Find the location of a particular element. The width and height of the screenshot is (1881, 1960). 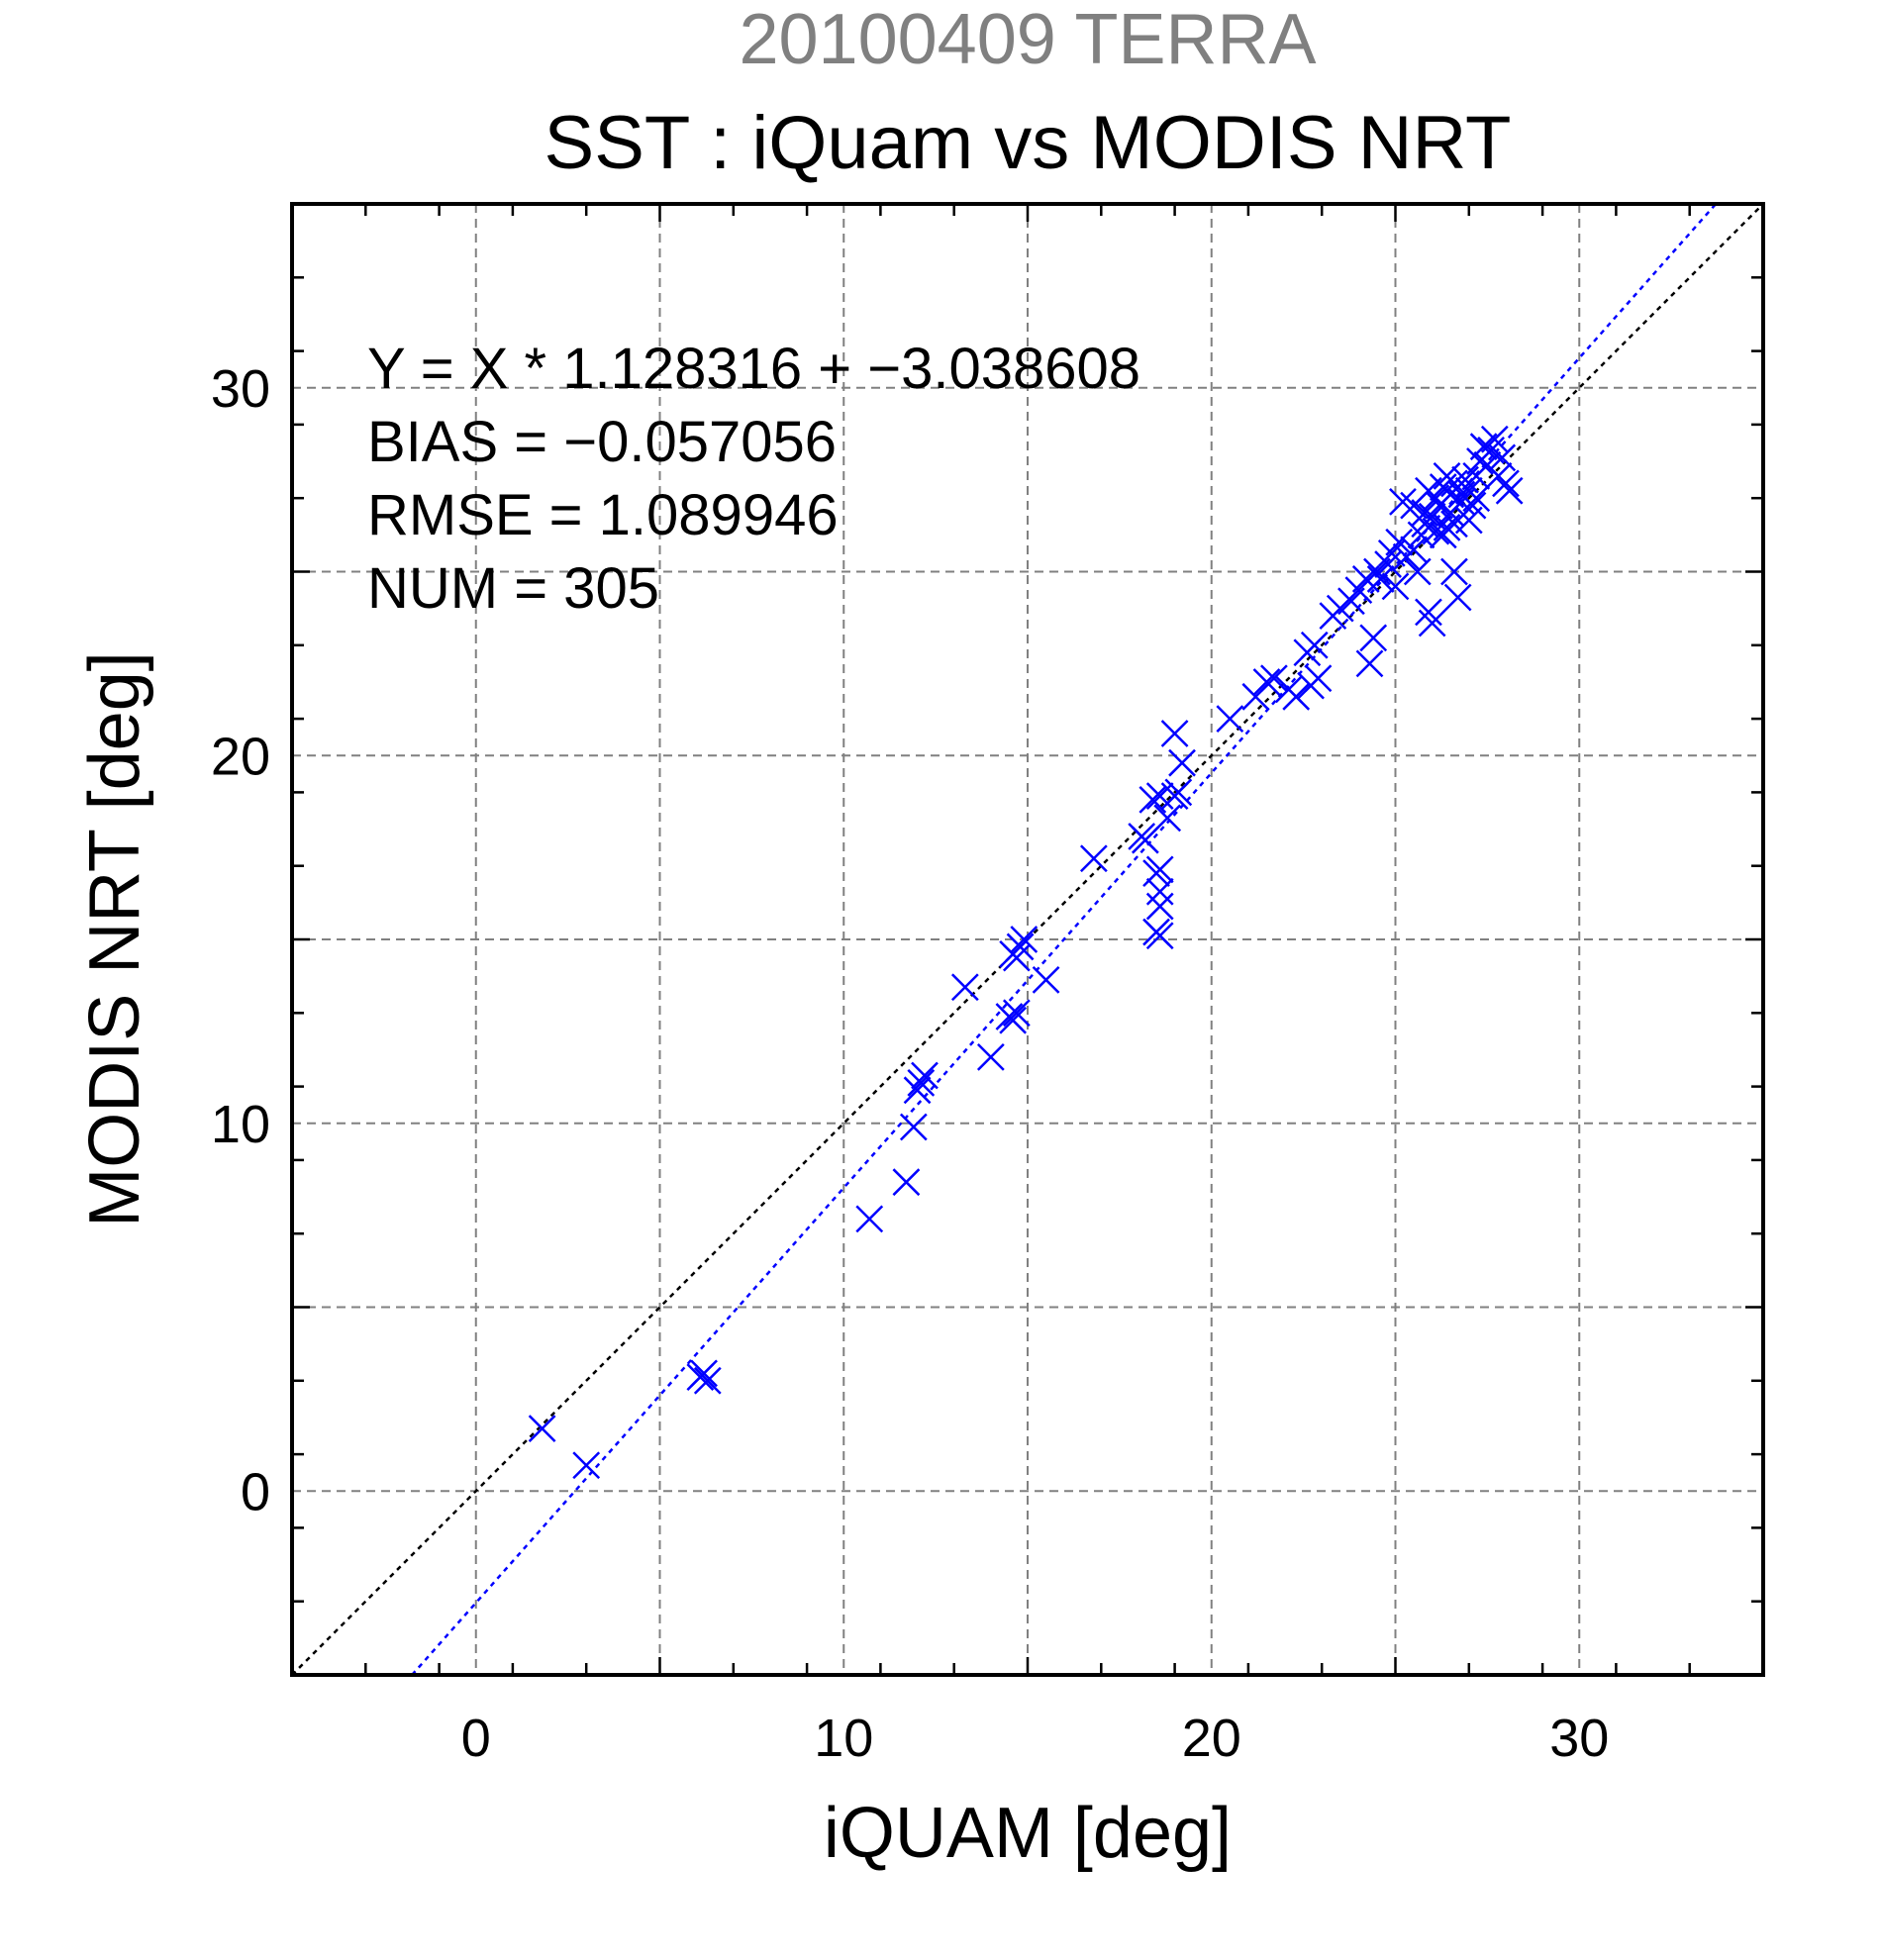

num-text: NUM = 305 is located at coordinates (513, 588).